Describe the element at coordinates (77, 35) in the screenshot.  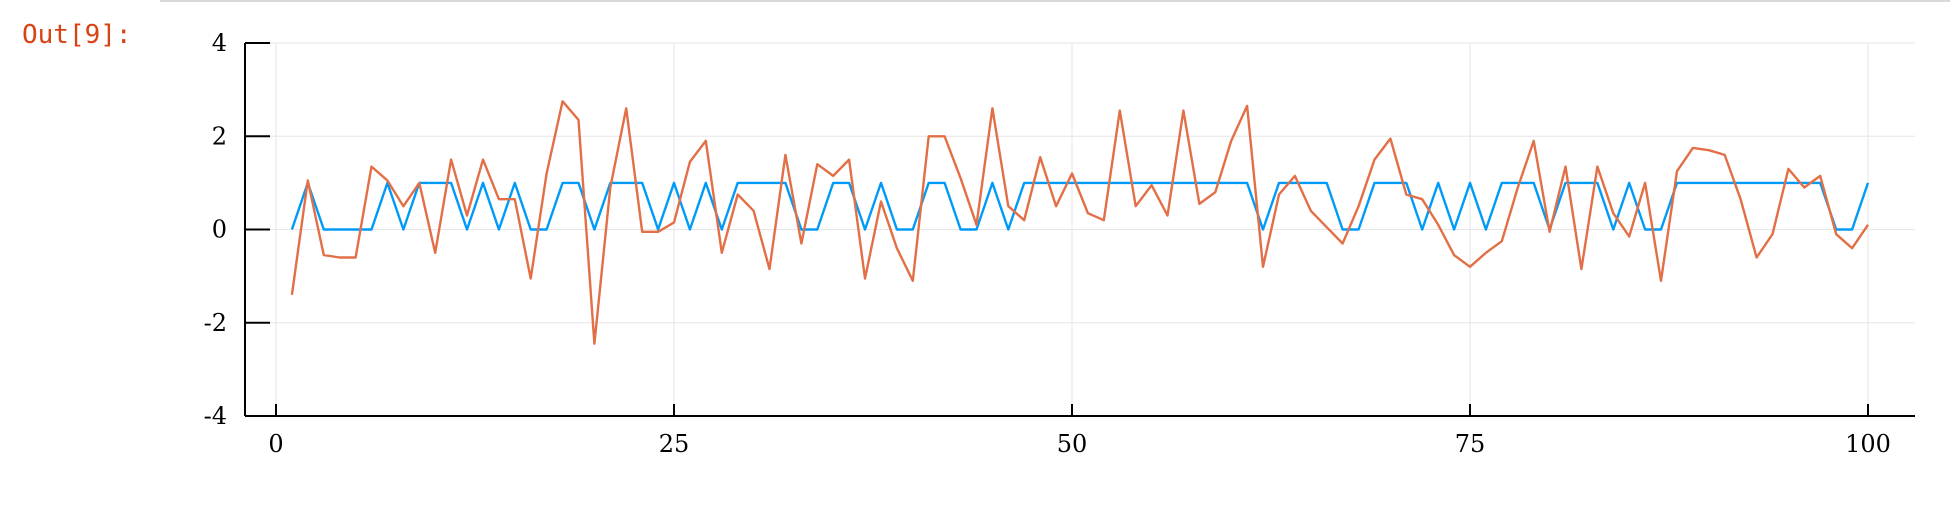
I see `output-prompt: Out[9]:` at that location.